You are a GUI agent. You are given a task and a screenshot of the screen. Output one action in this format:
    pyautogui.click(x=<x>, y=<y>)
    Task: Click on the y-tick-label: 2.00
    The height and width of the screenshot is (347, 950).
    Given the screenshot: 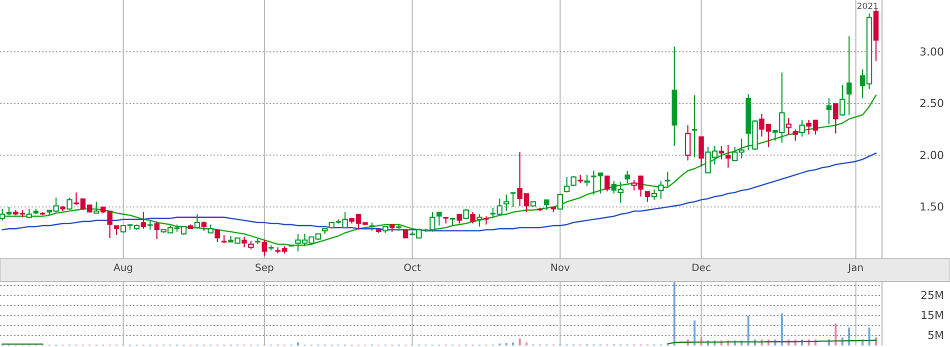 What is the action you would take?
    pyautogui.click(x=932, y=155)
    